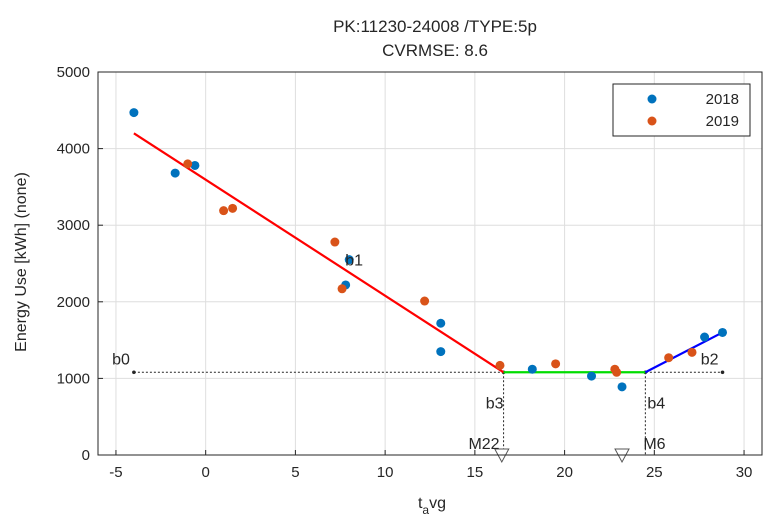  Describe the element at coordinates (115, 472) in the screenshot. I see `x-tick-label: -5` at that location.